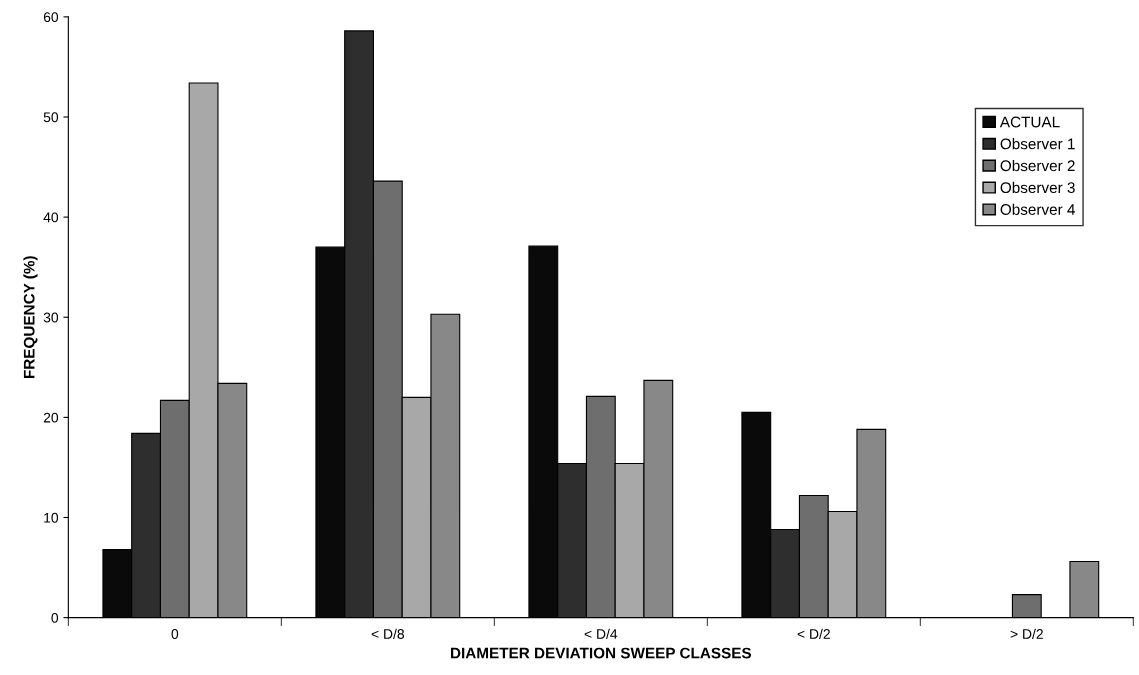  Describe the element at coordinates (601, 633) in the screenshot. I see `x-tick-label: < D/4` at that location.